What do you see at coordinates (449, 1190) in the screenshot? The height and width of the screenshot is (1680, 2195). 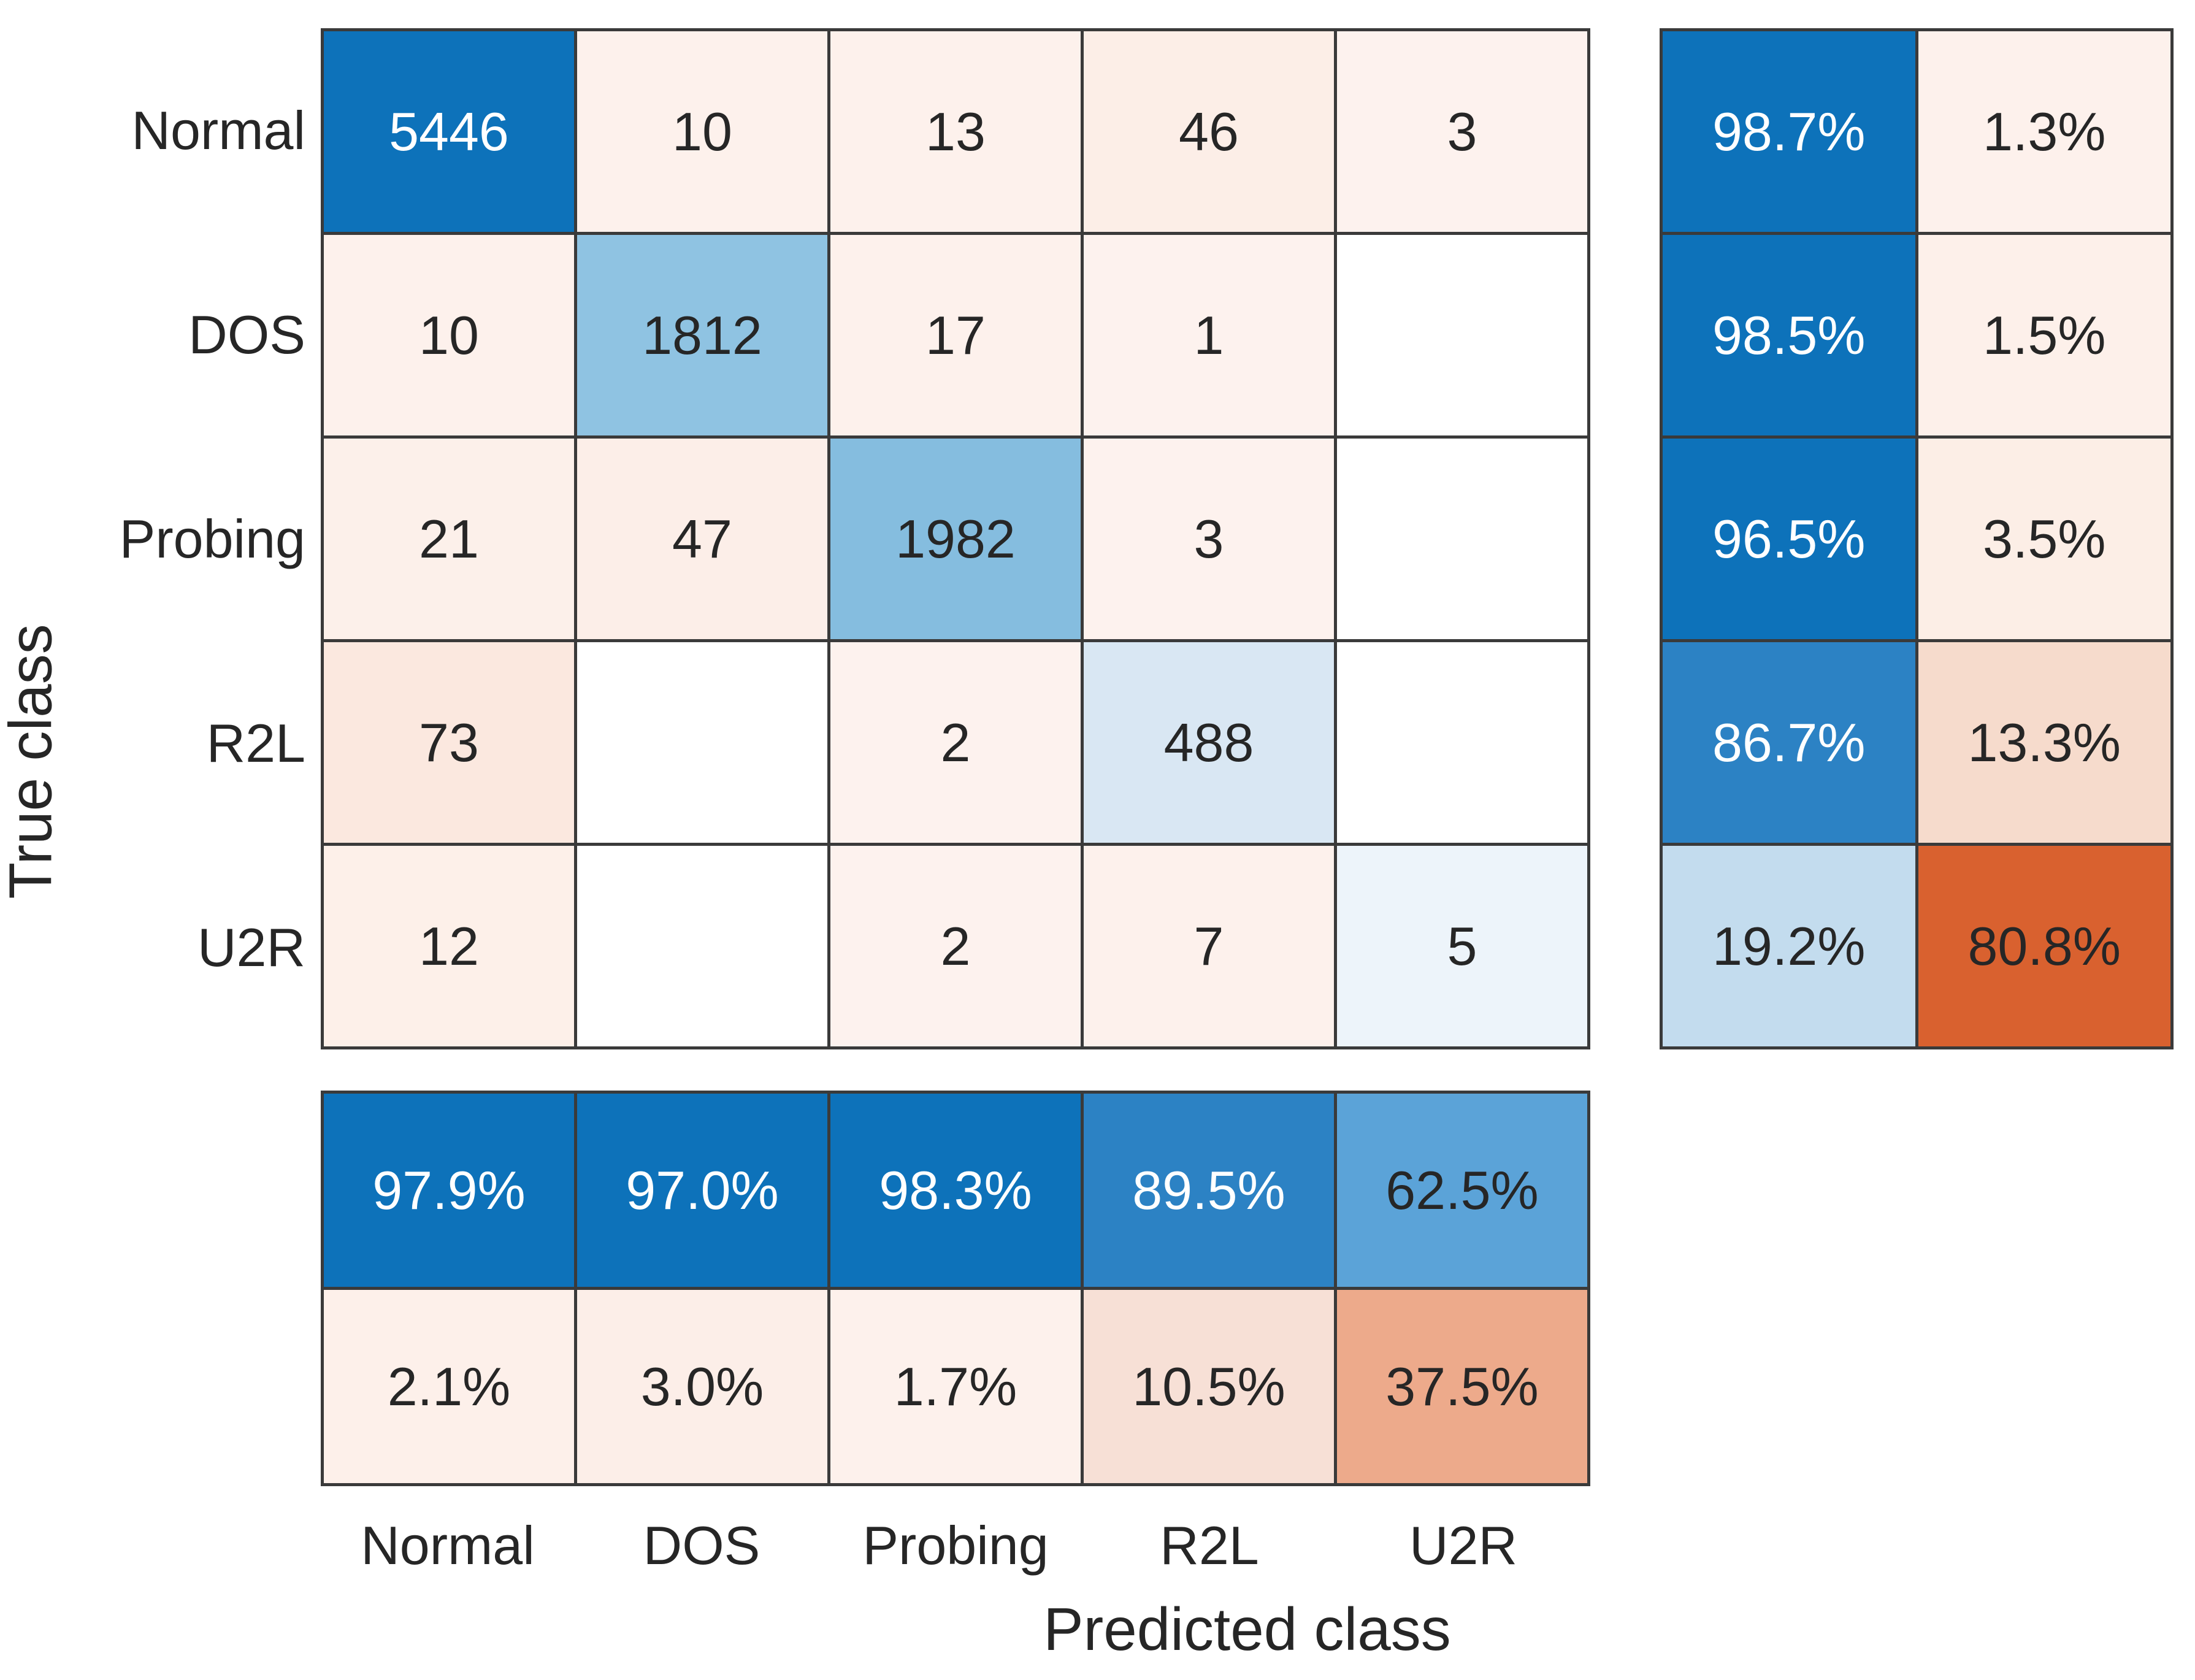 I see `column-summary-cell: 97.9%` at bounding box center [449, 1190].